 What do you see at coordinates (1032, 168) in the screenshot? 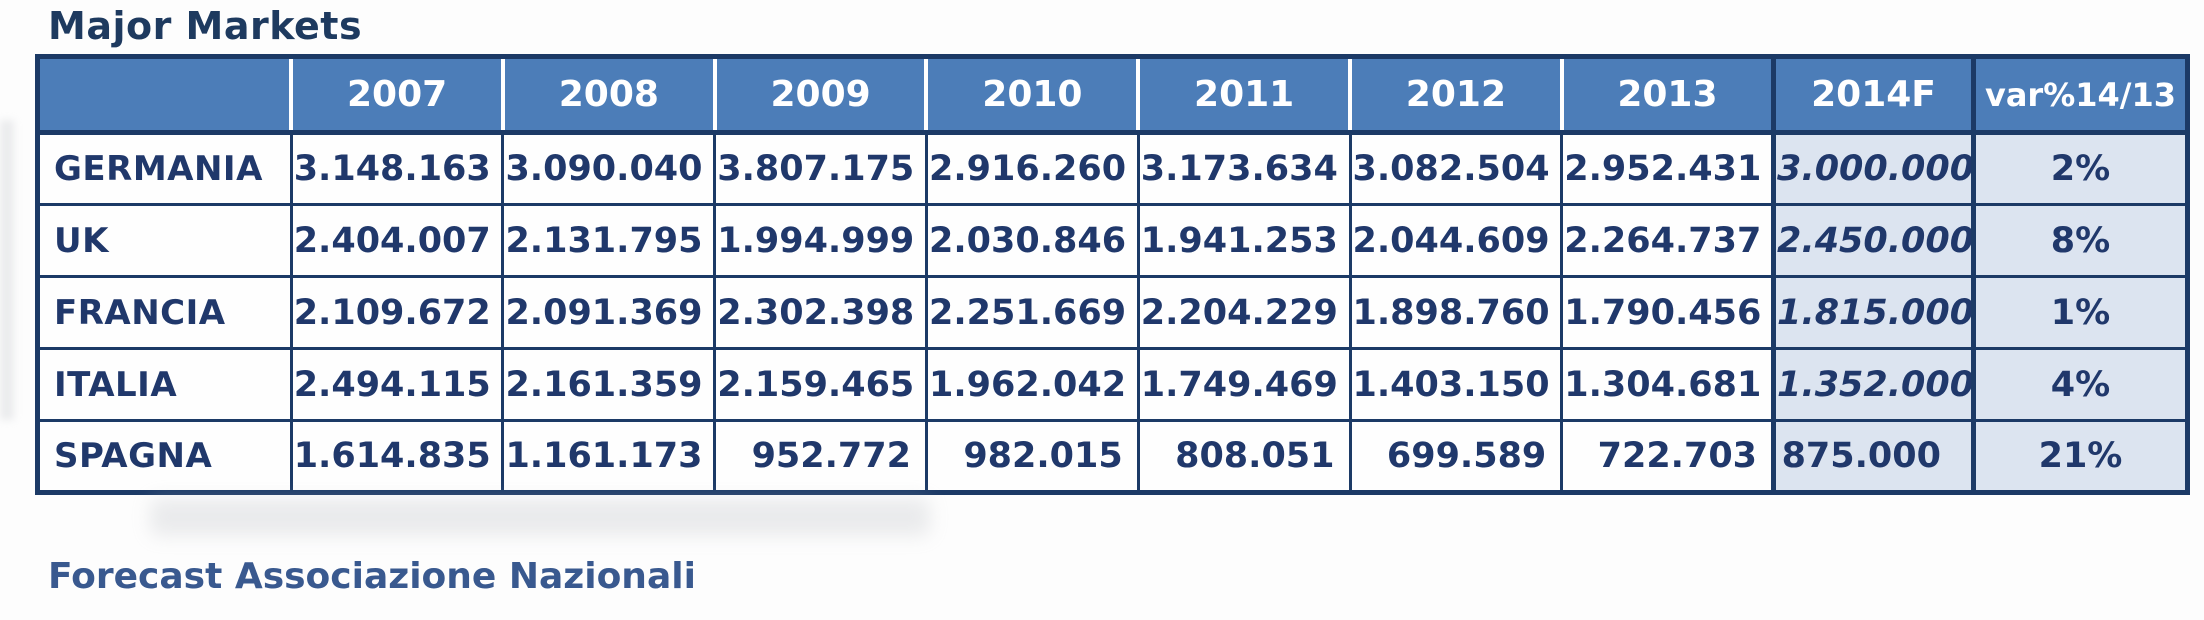
I see `cell-value: 2.916.260` at bounding box center [1032, 168].